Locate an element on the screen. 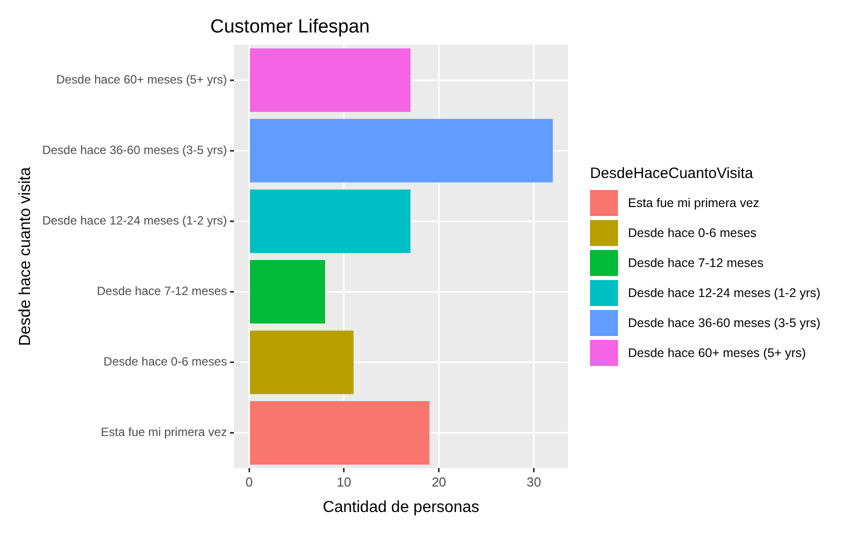 The image size is (865, 533). legend-label: Desde hace 0-6 meses is located at coordinates (692, 233).